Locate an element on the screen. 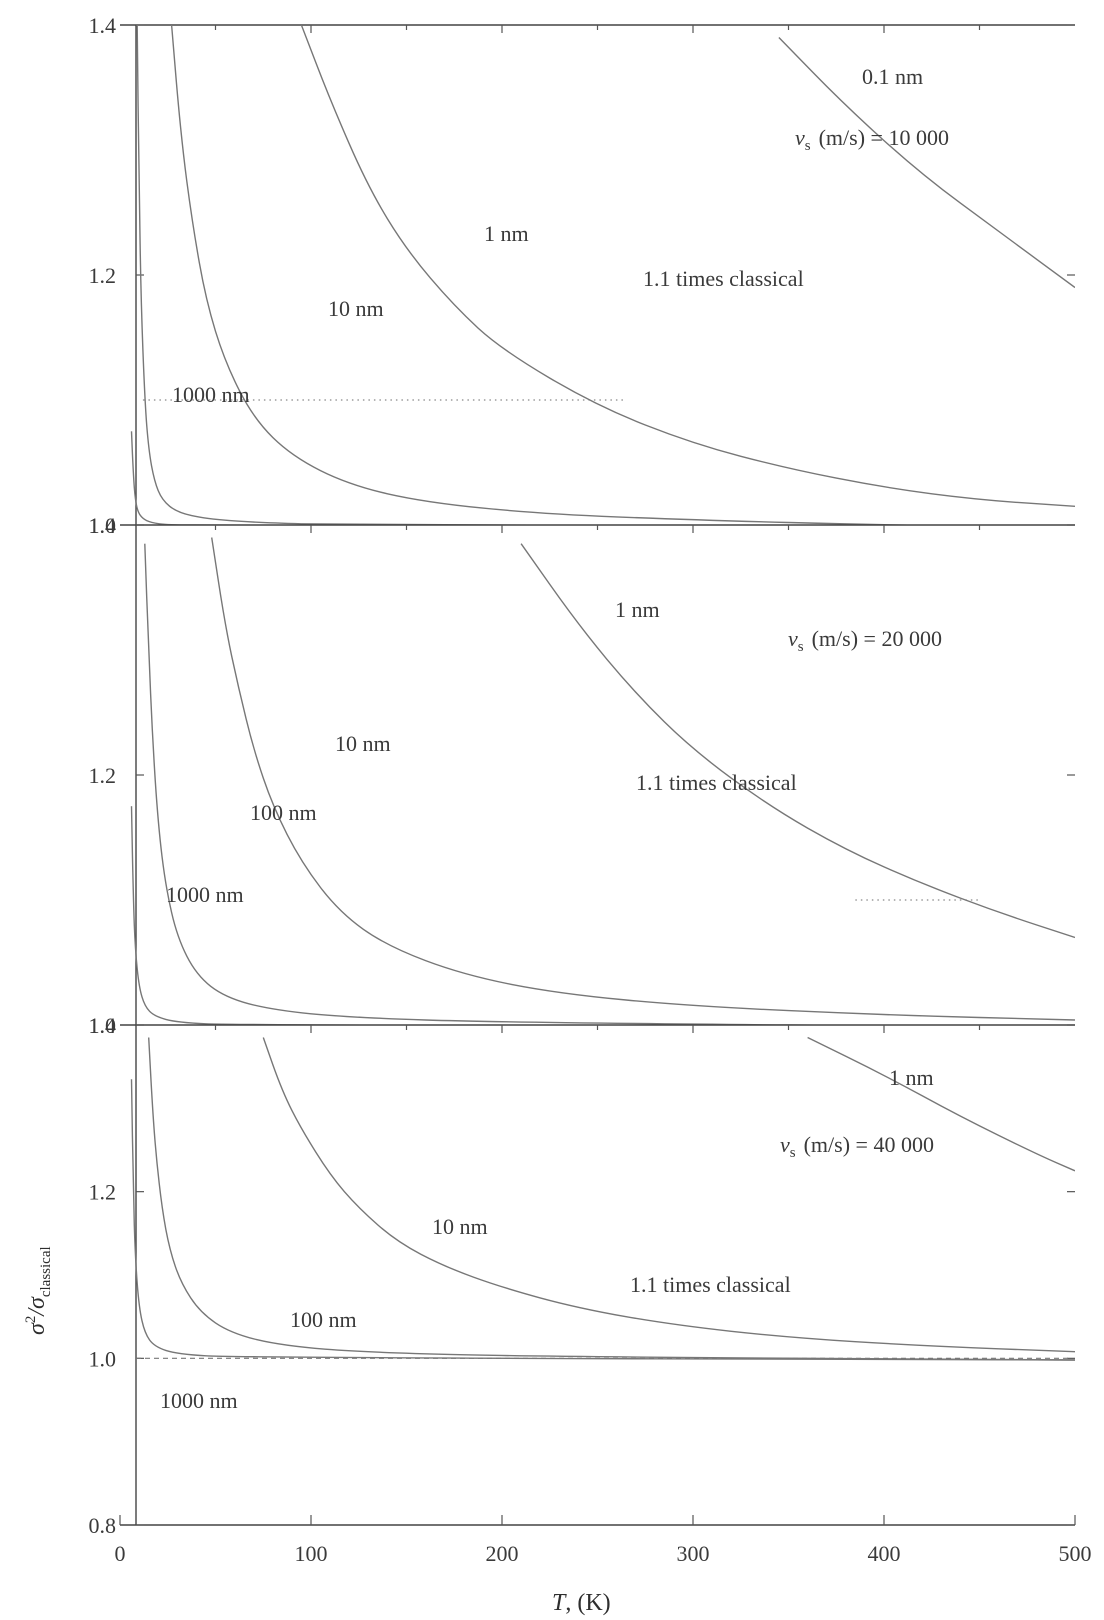 This screenshot has width=1104, height=1620. label-bottom-100nm: 100 nm is located at coordinates (323, 1319).